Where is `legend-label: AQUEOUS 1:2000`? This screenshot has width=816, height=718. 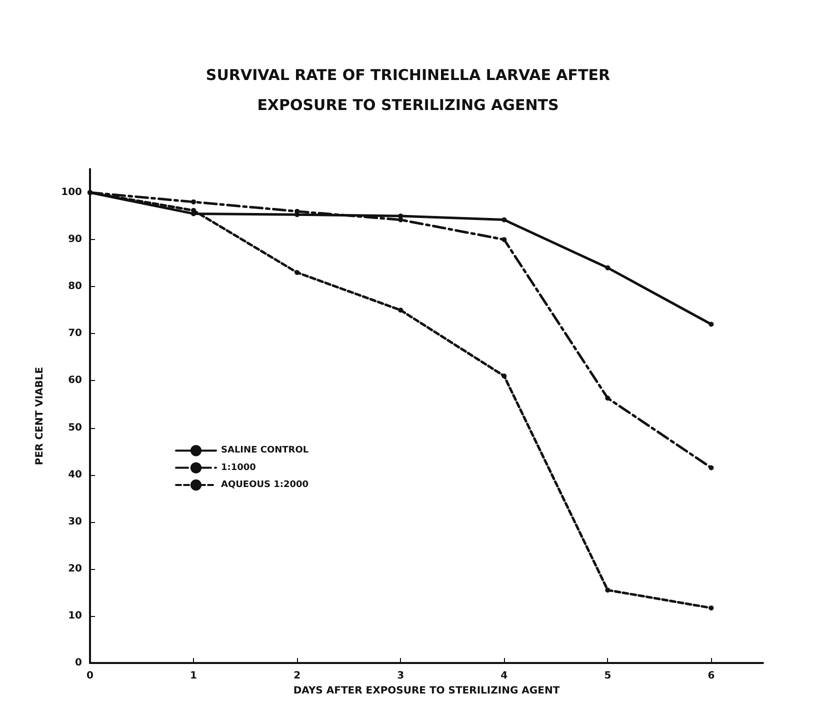
legend-label: AQUEOUS 1:2000 is located at coordinates (265, 485).